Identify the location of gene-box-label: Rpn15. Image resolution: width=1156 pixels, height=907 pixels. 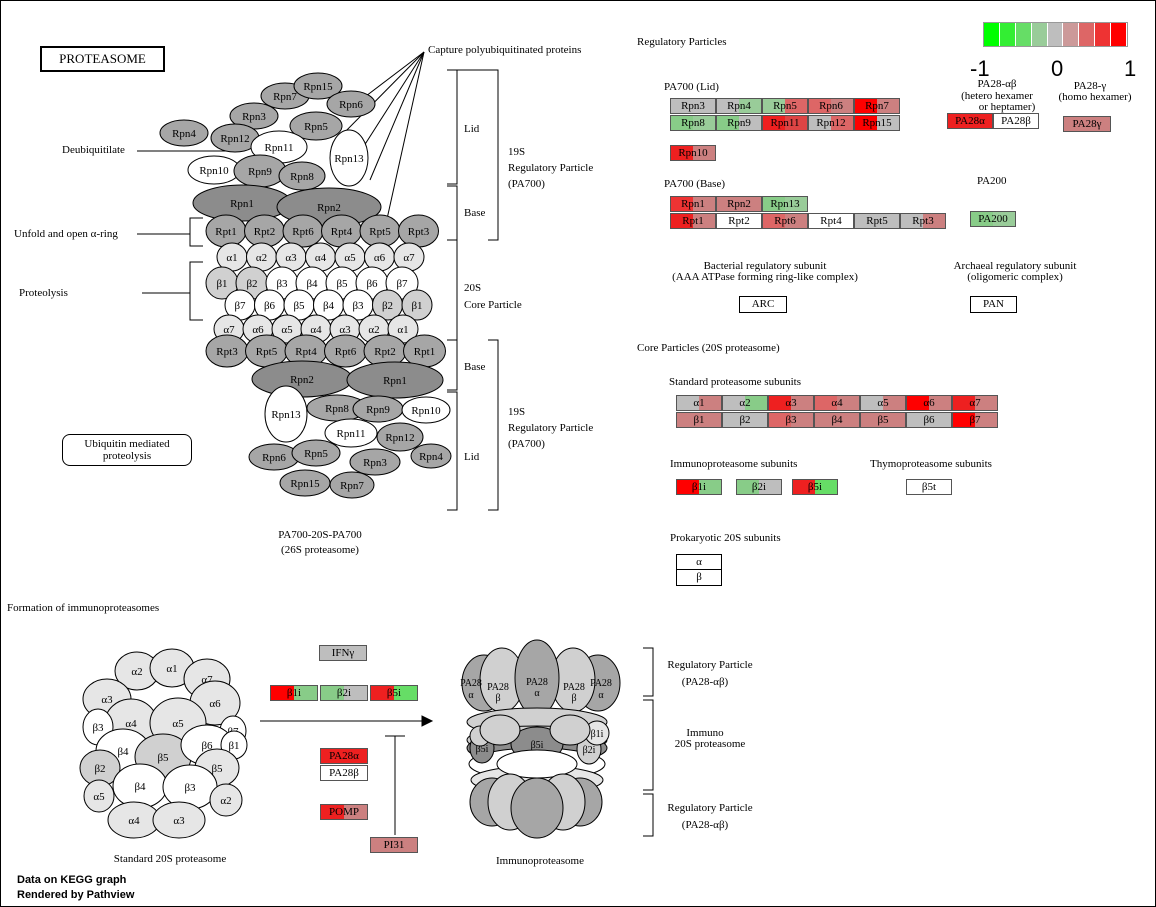
(877, 123).